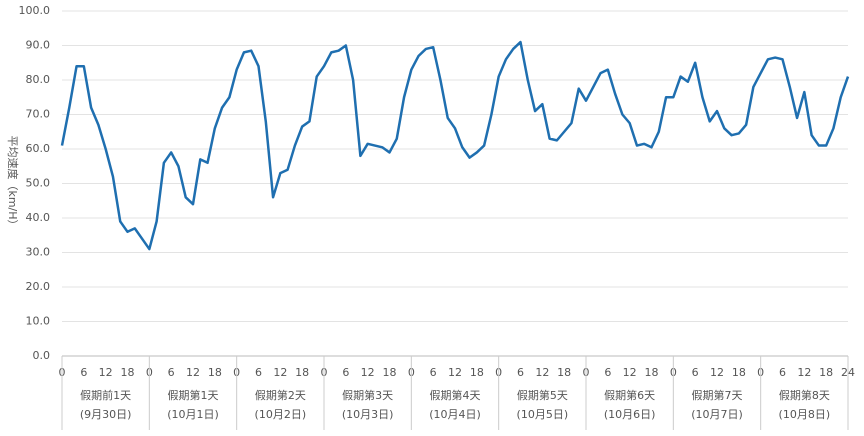  Describe the element at coordinates (38, 217) in the screenshot. I see `y-tick-label: 40.0` at that location.